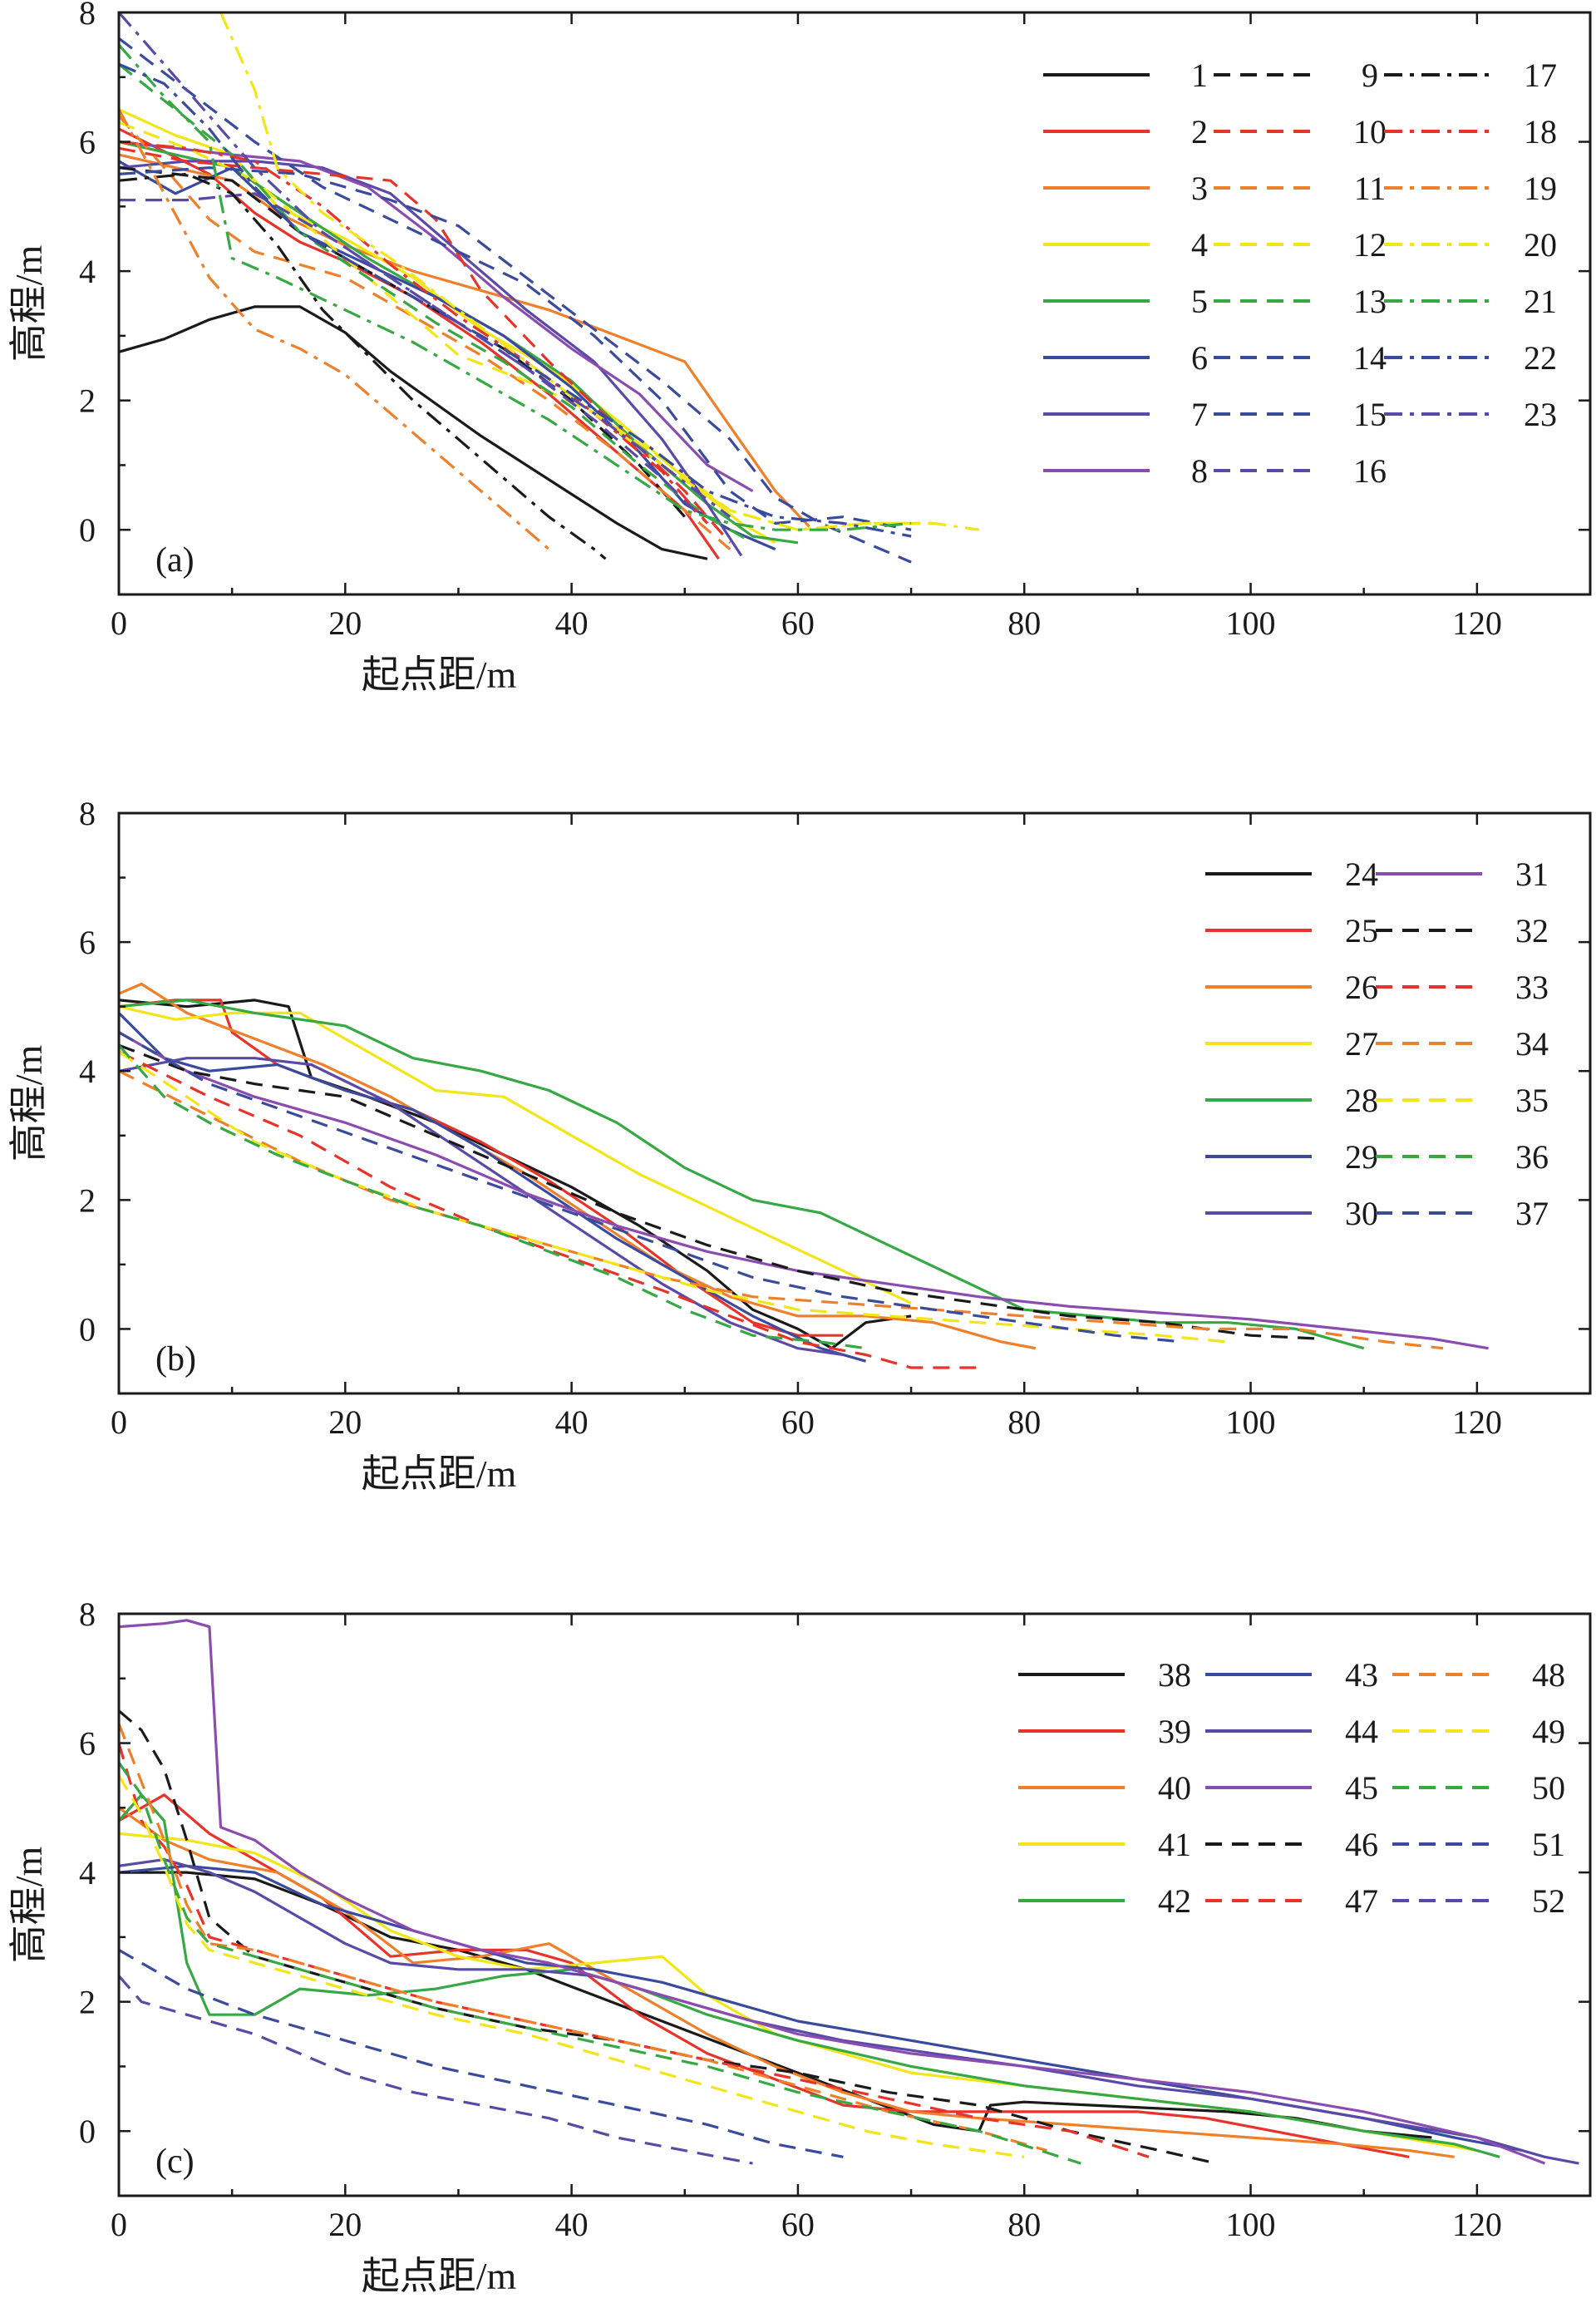 Image resolution: width=1596 pixels, height=2313 pixels. Describe the element at coordinates (1532, 874) in the screenshot. I see `legend-label-31: 31` at that location.